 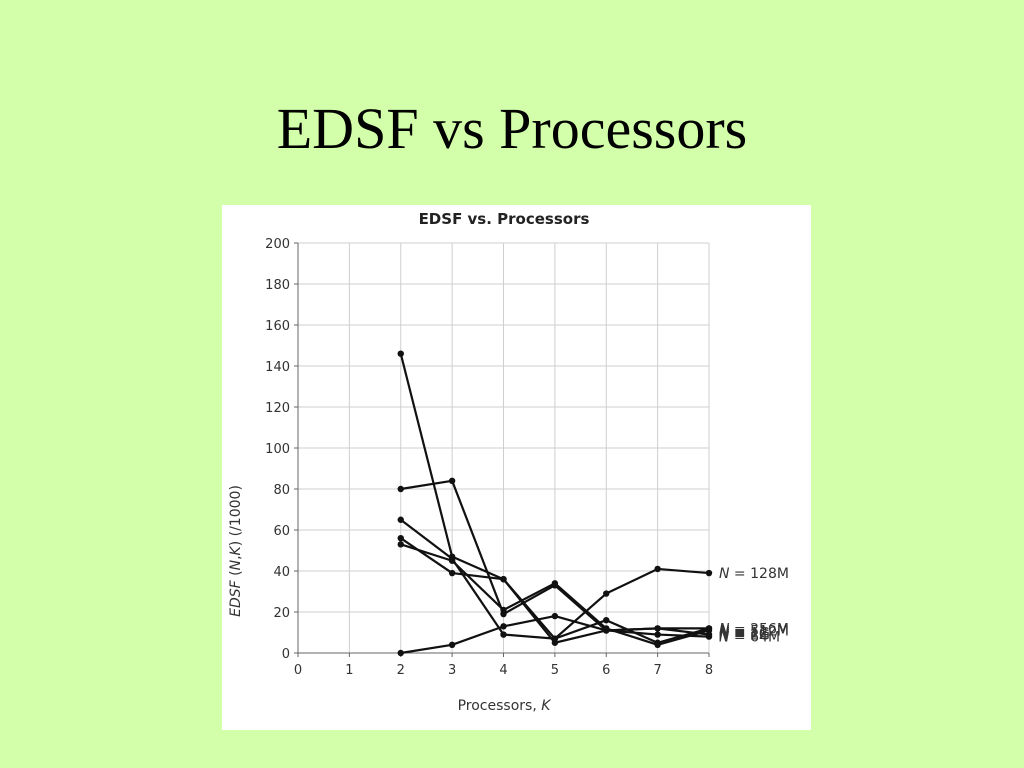 What do you see at coordinates (277, 244) in the screenshot?
I see `y-tick-label: 200` at bounding box center [277, 244].